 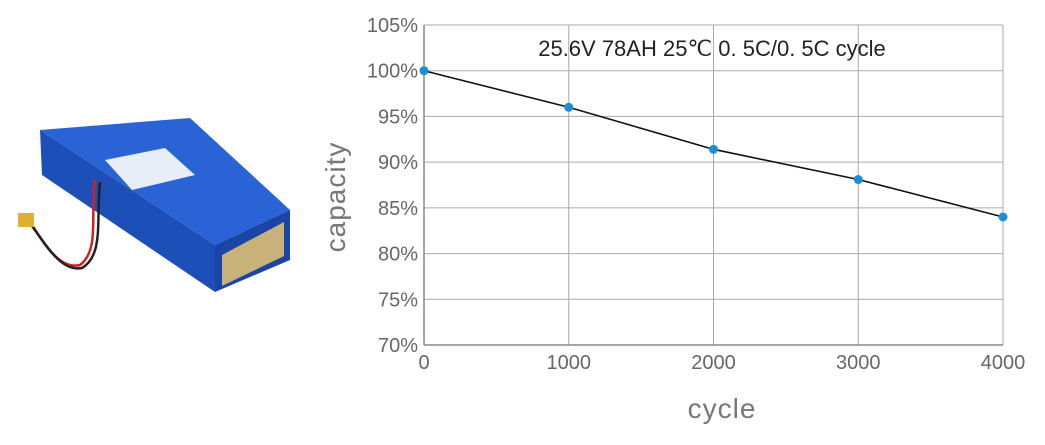 I want to click on y-tick-label: 95%, so click(x=398, y=117).